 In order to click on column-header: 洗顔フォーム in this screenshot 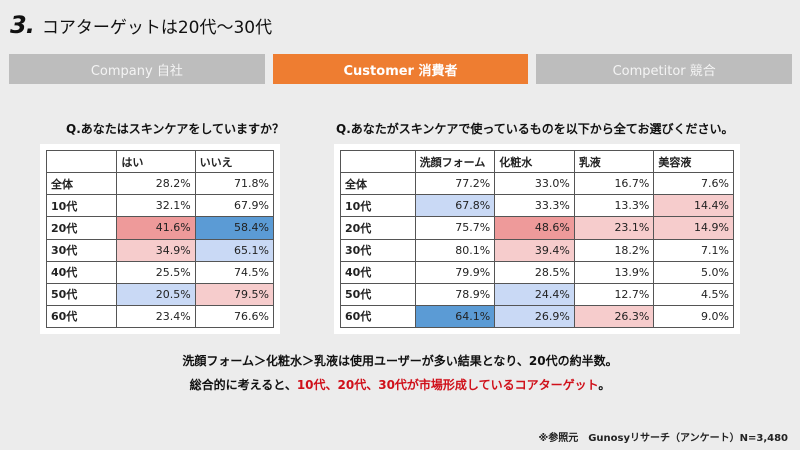, I will do `click(455, 161)`.